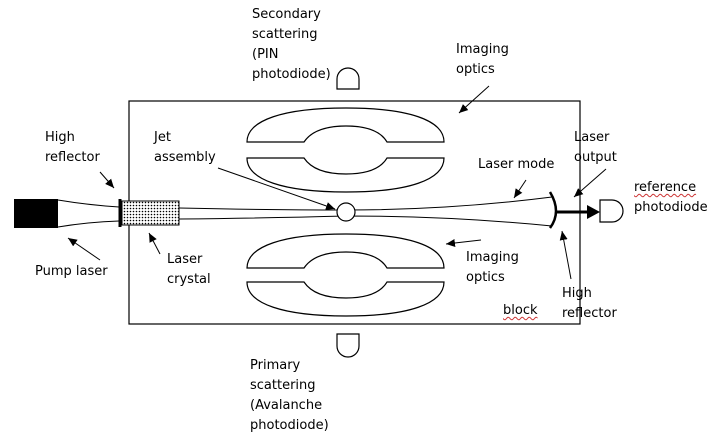 The width and height of the screenshot is (719, 437). What do you see at coordinates (345, 251) in the screenshot?
I see `bottom-mirror-upper` at bounding box center [345, 251].